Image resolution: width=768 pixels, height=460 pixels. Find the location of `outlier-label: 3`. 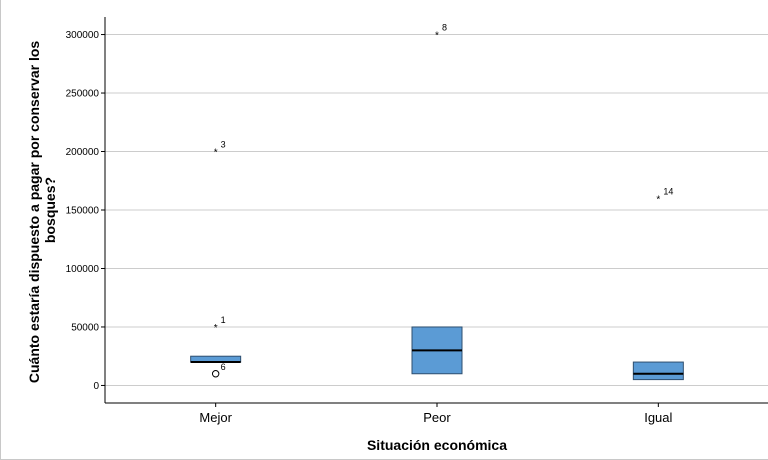

outlier-label: 3 is located at coordinates (223, 145).